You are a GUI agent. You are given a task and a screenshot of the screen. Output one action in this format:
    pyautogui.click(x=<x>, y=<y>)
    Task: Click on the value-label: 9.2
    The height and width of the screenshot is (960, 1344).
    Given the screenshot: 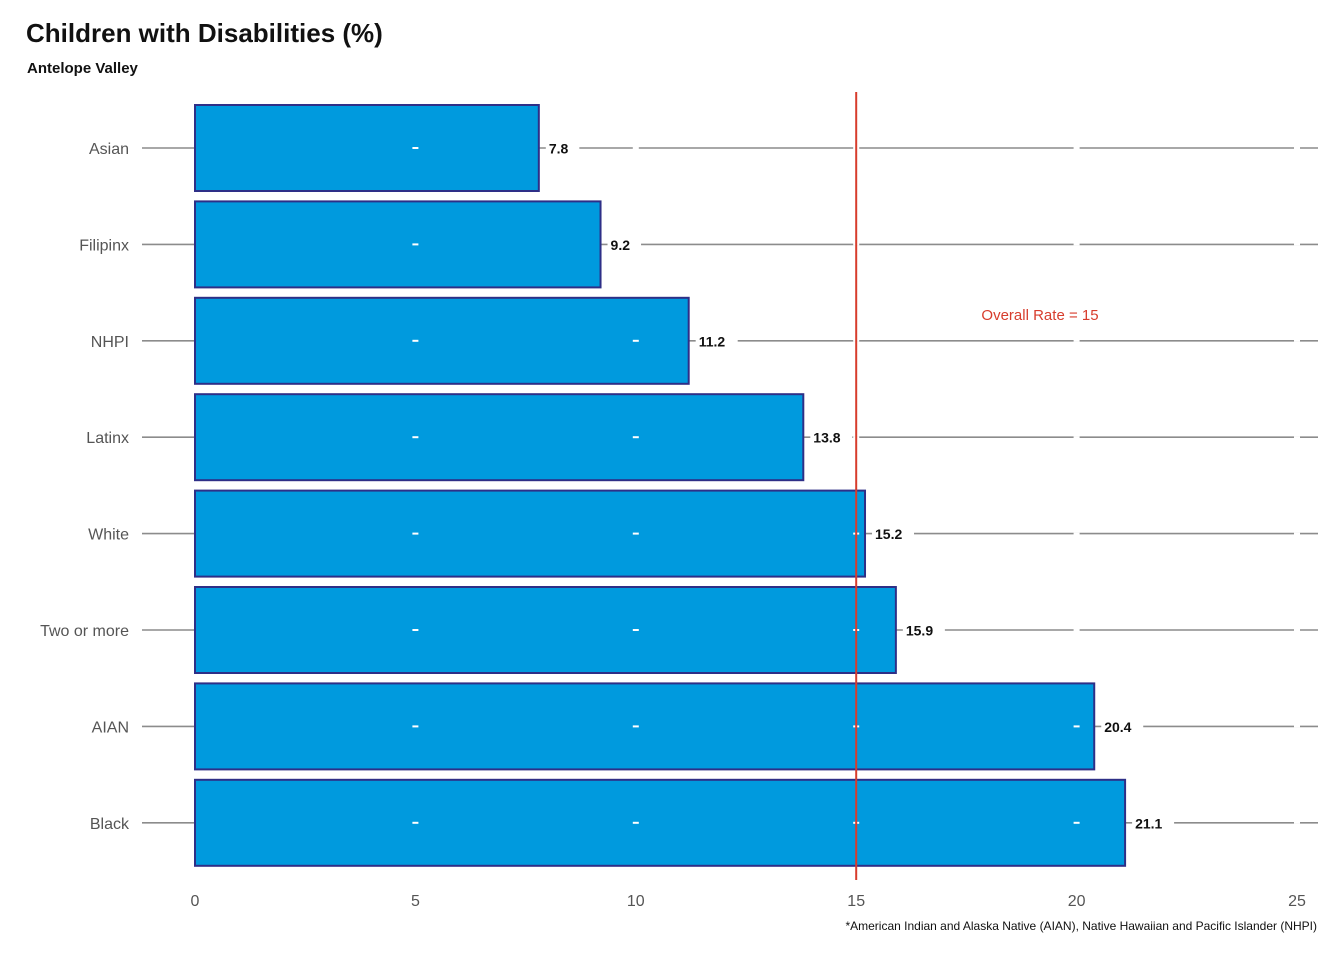 What is the action you would take?
    pyautogui.click(x=621, y=245)
    